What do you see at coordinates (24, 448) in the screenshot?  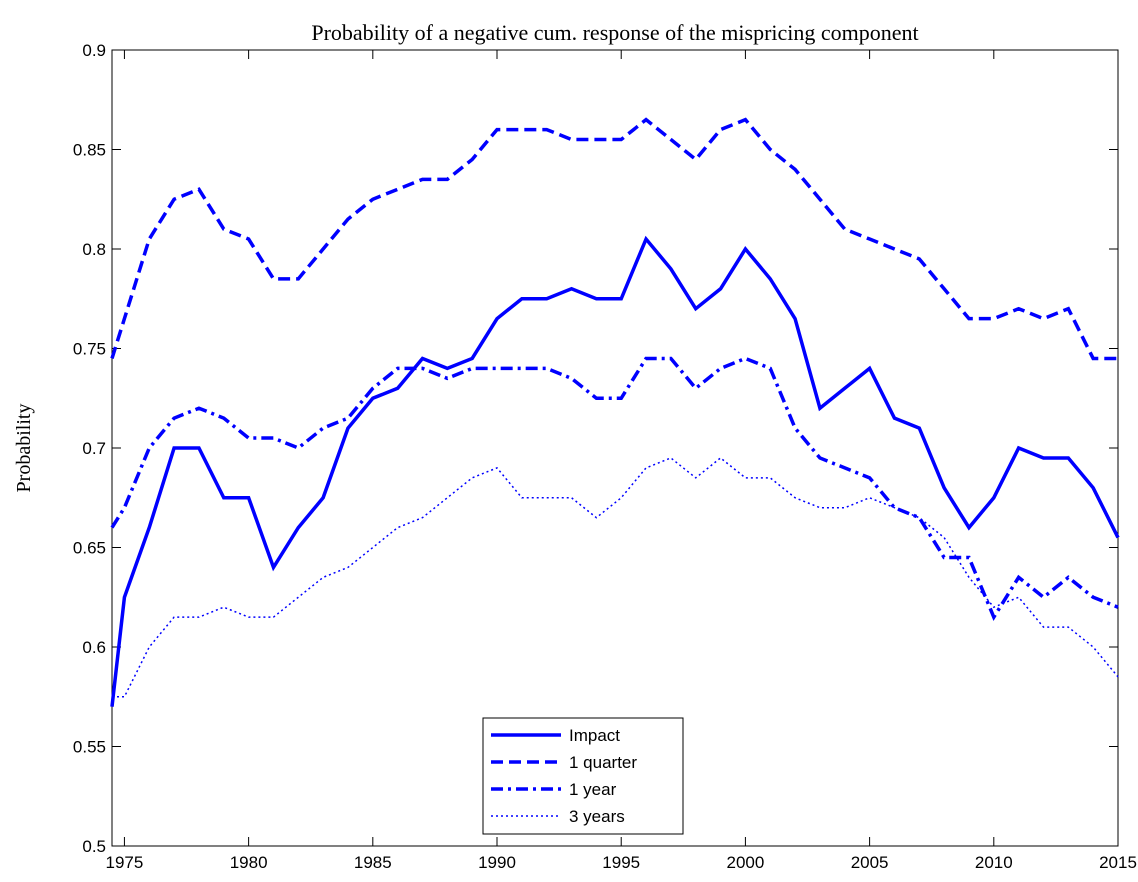 I see `y-axis-label: Probability` at bounding box center [24, 448].